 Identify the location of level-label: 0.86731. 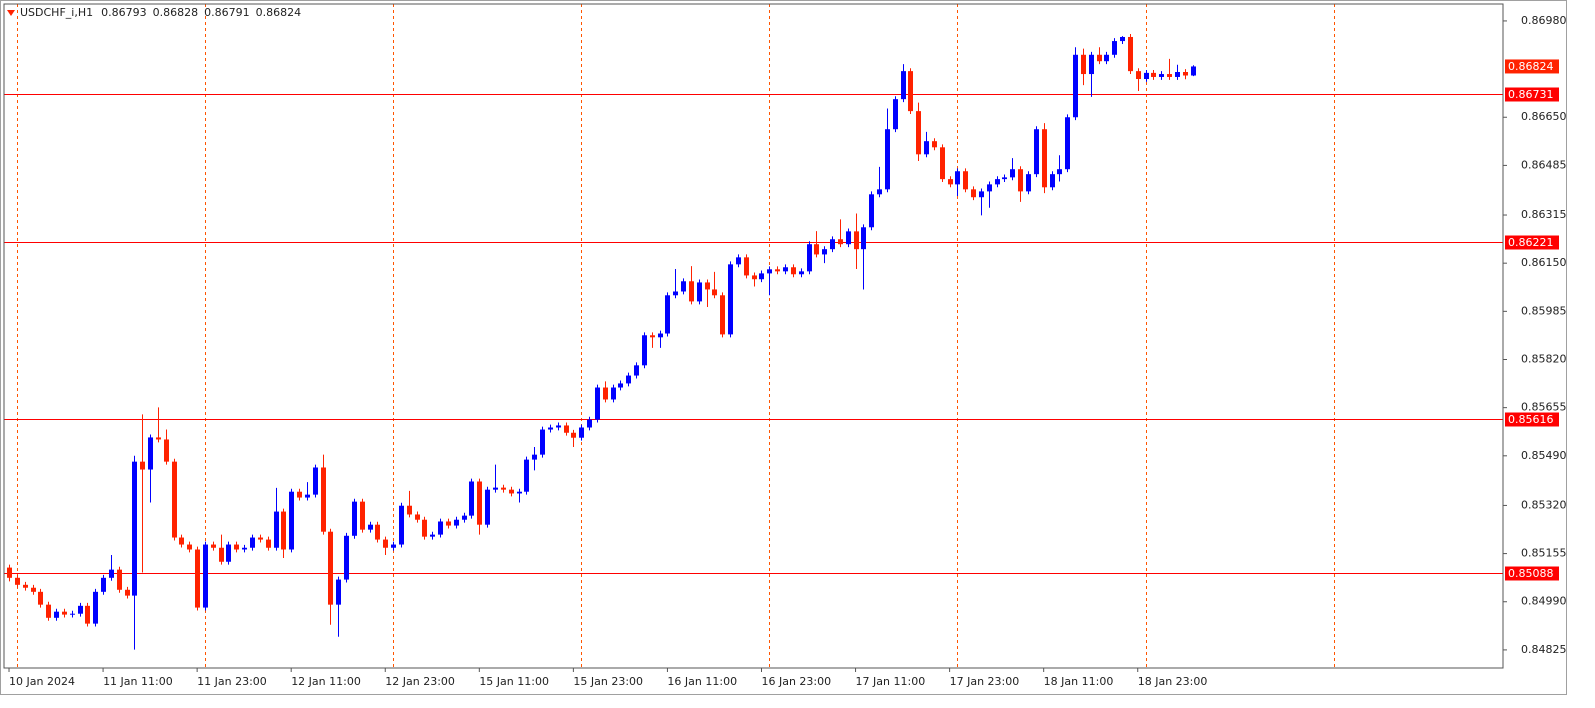
(1531, 94).